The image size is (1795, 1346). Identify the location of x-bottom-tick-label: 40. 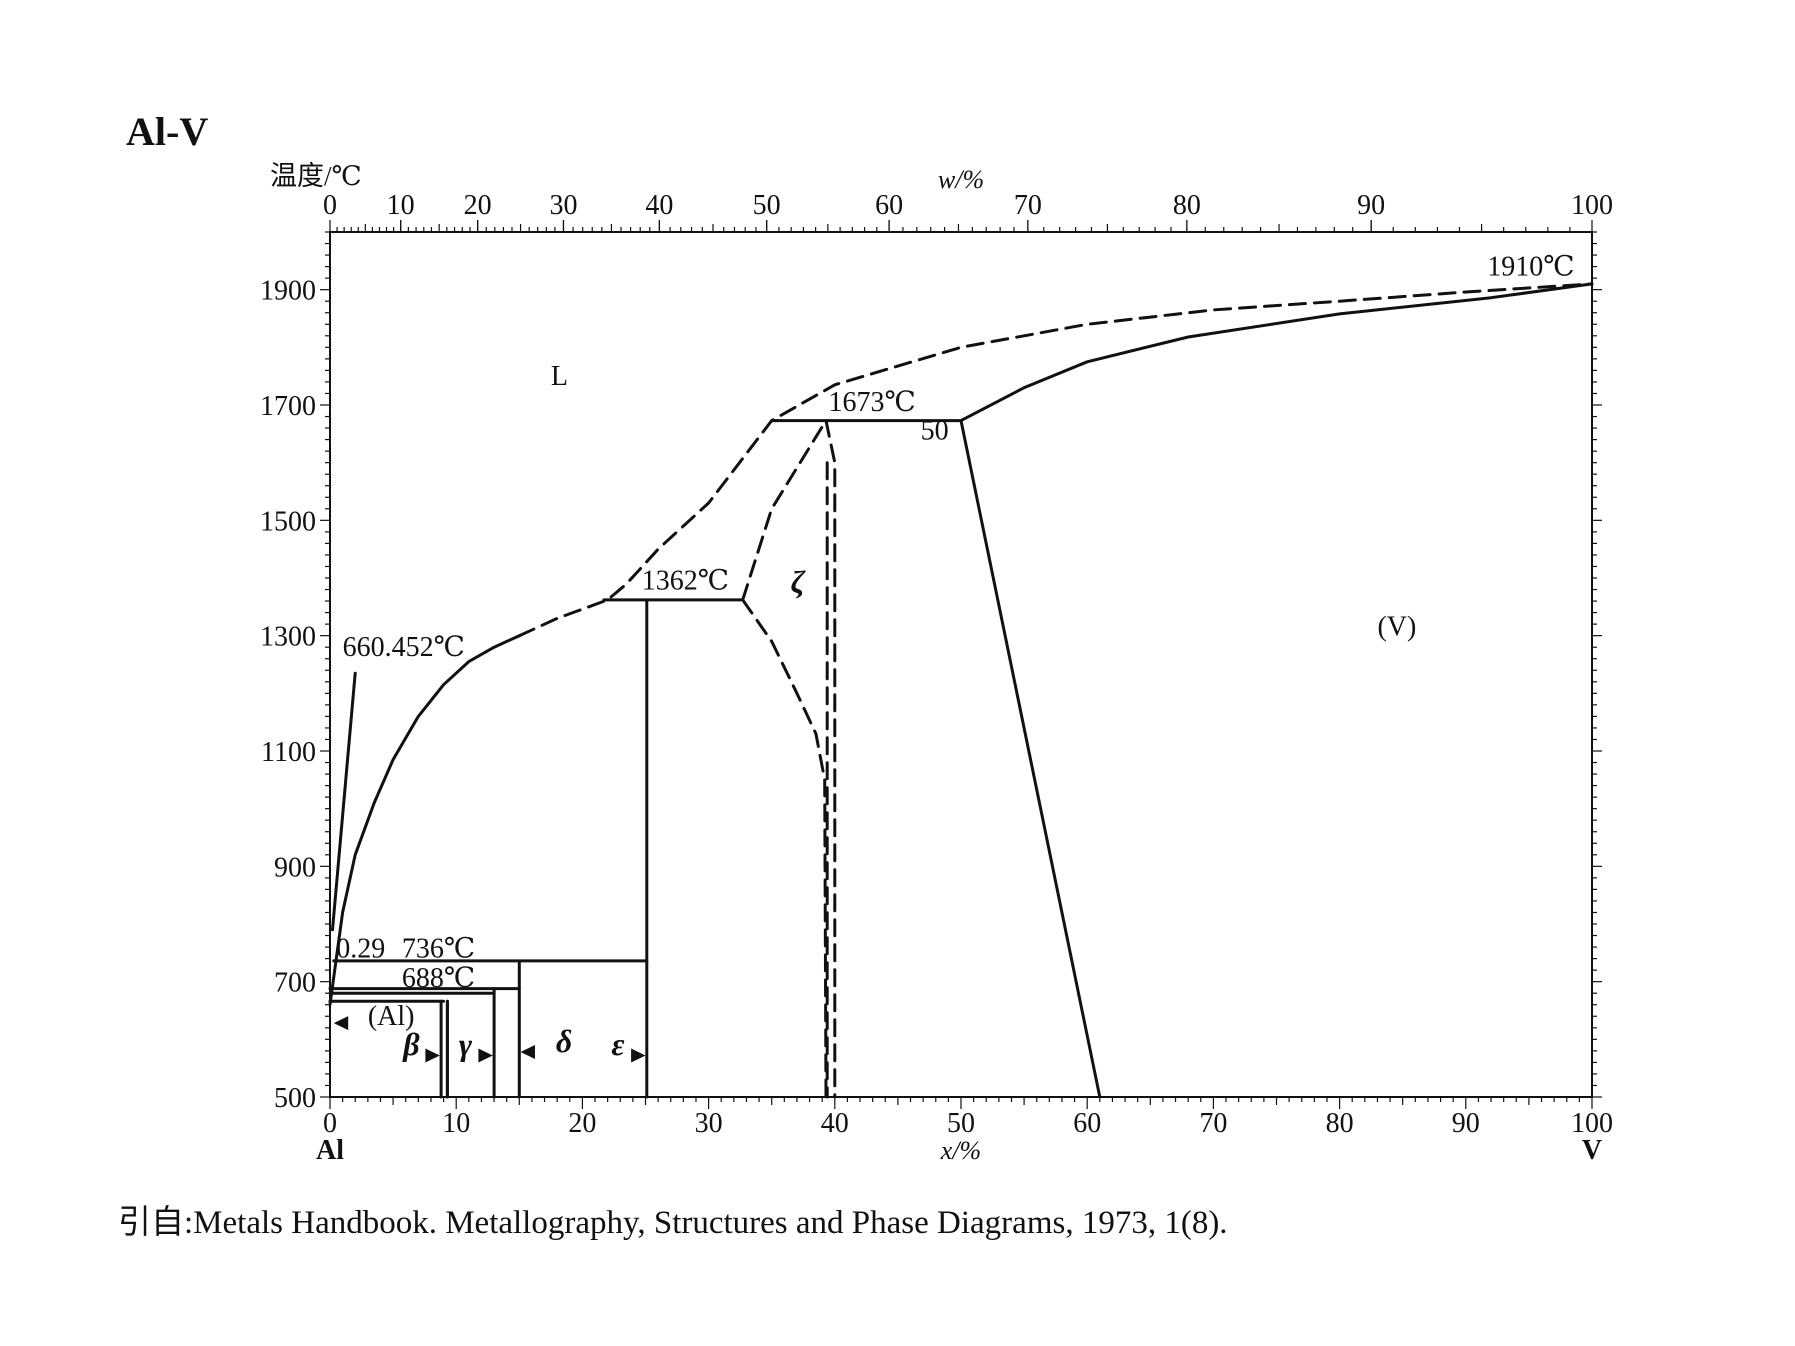
(835, 1123).